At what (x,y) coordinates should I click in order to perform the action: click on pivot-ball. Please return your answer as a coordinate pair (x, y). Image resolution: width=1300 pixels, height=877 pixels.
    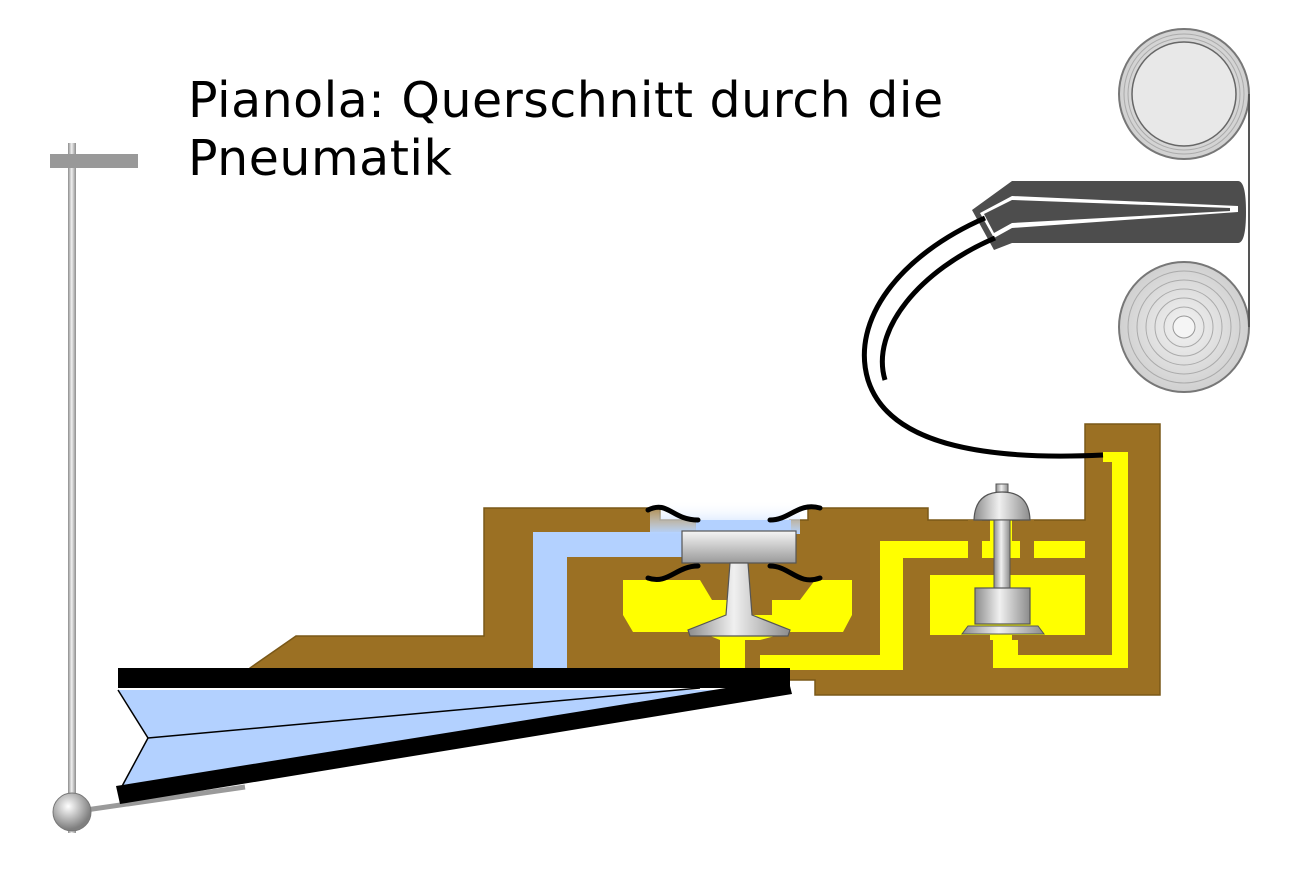
    Looking at the image, I should click on (72, 812).